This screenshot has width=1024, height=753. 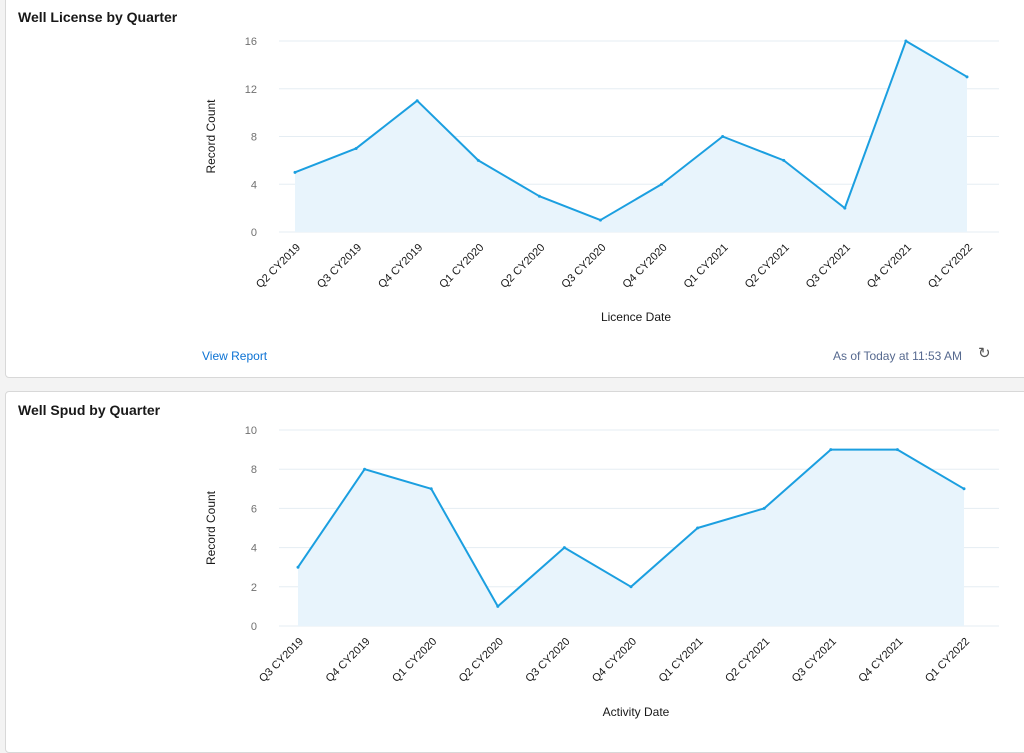 What do you see at coordinates (984, 353) in the screenshot?
I see `refresh-icon: ↻` at bounding box center [984, 353].